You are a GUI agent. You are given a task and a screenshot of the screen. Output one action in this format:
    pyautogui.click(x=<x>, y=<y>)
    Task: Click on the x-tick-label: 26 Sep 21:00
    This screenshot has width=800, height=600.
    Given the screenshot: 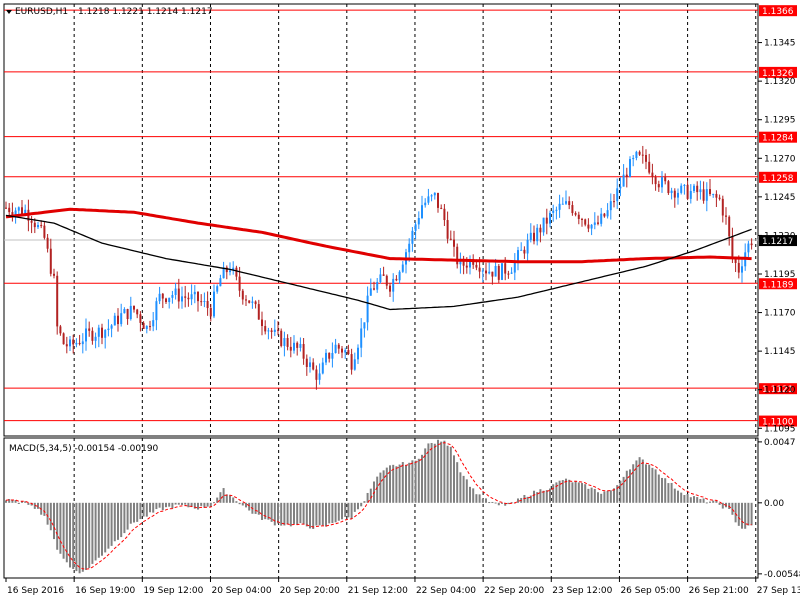 What is the action you would take?
    pyautogui.click(x=719, y=591)
    